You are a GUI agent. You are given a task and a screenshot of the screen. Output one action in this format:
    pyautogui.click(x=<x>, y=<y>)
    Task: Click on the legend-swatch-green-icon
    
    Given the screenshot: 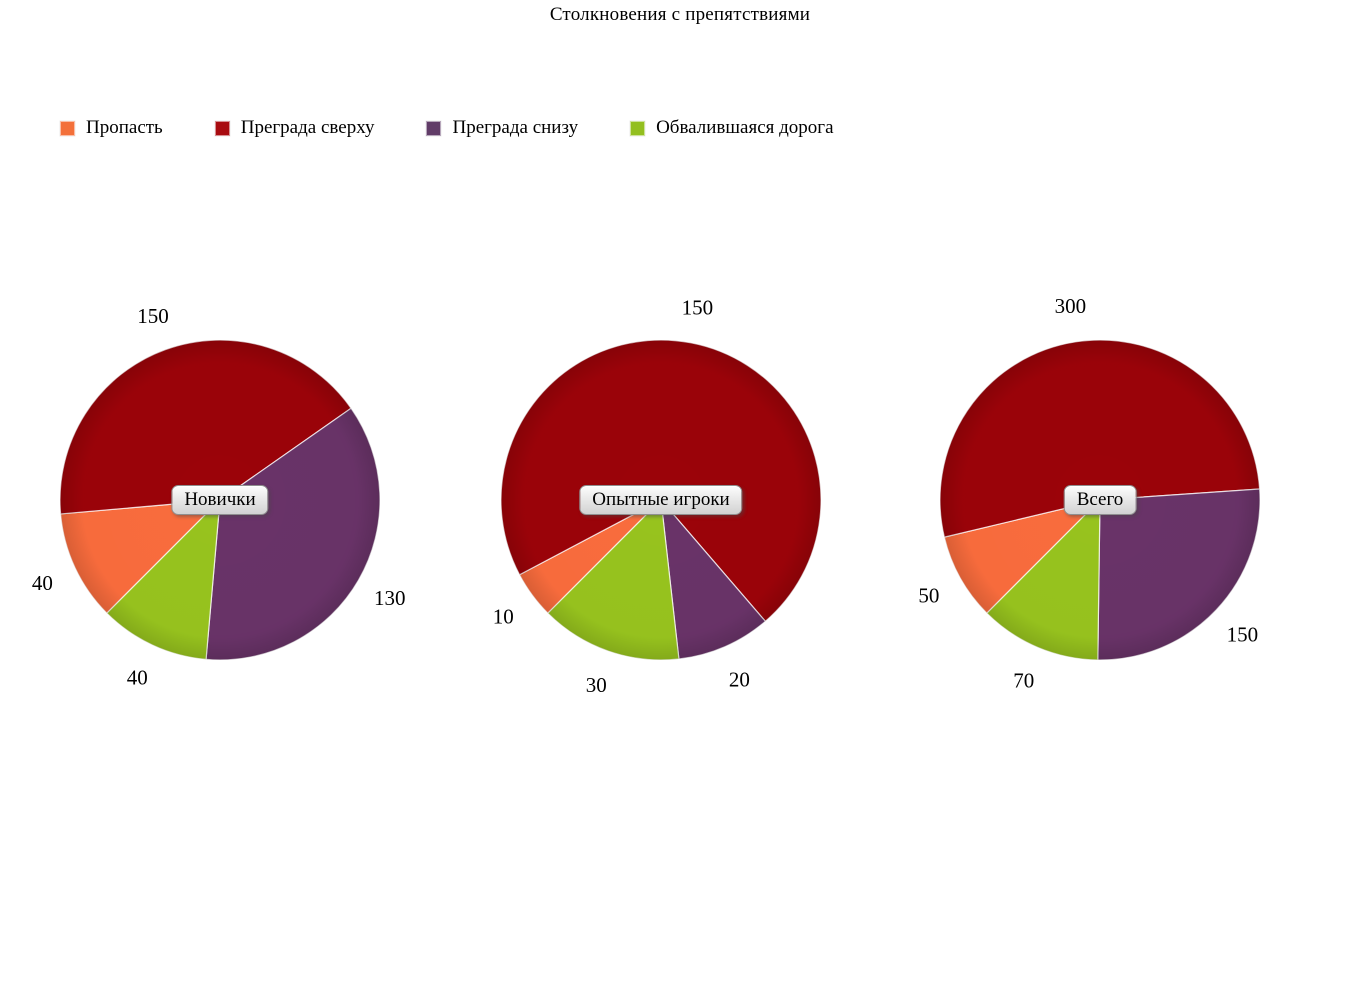 What is the action you would take?
    pyautogui.click(x=638, y=128)
    